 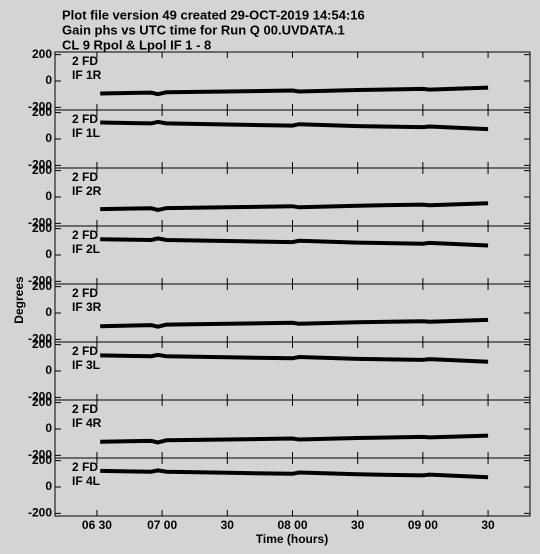 What do you see at coordinates (86, 249) in the screenshot?
I see `panel-annotation: IF 2L` at bounding box center [86, 249].